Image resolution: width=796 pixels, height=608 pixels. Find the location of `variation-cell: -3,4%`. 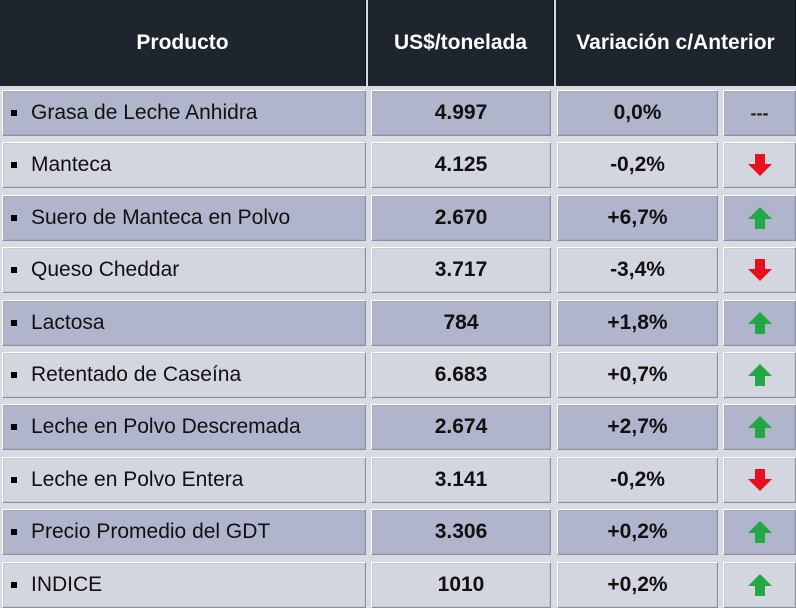

variation-cell: -3,4% is located at coordinates (637, 270).